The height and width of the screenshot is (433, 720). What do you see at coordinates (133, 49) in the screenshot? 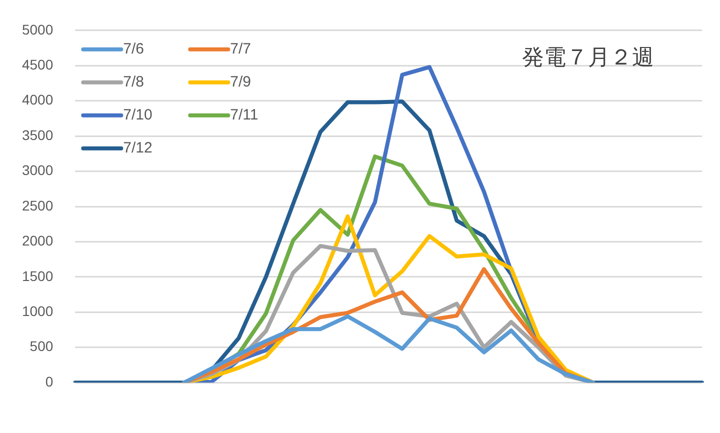
I see `legend-label: 7/6` at bounding box center [133, 49].